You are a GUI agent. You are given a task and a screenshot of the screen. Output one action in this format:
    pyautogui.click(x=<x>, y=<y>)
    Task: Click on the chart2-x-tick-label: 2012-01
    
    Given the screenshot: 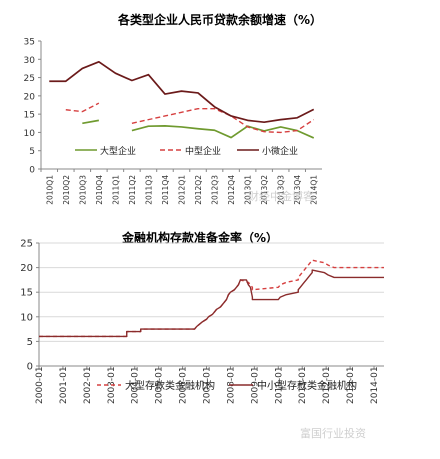 What is the action you would take?
    pyautogui.click(x=327, y=385)
    